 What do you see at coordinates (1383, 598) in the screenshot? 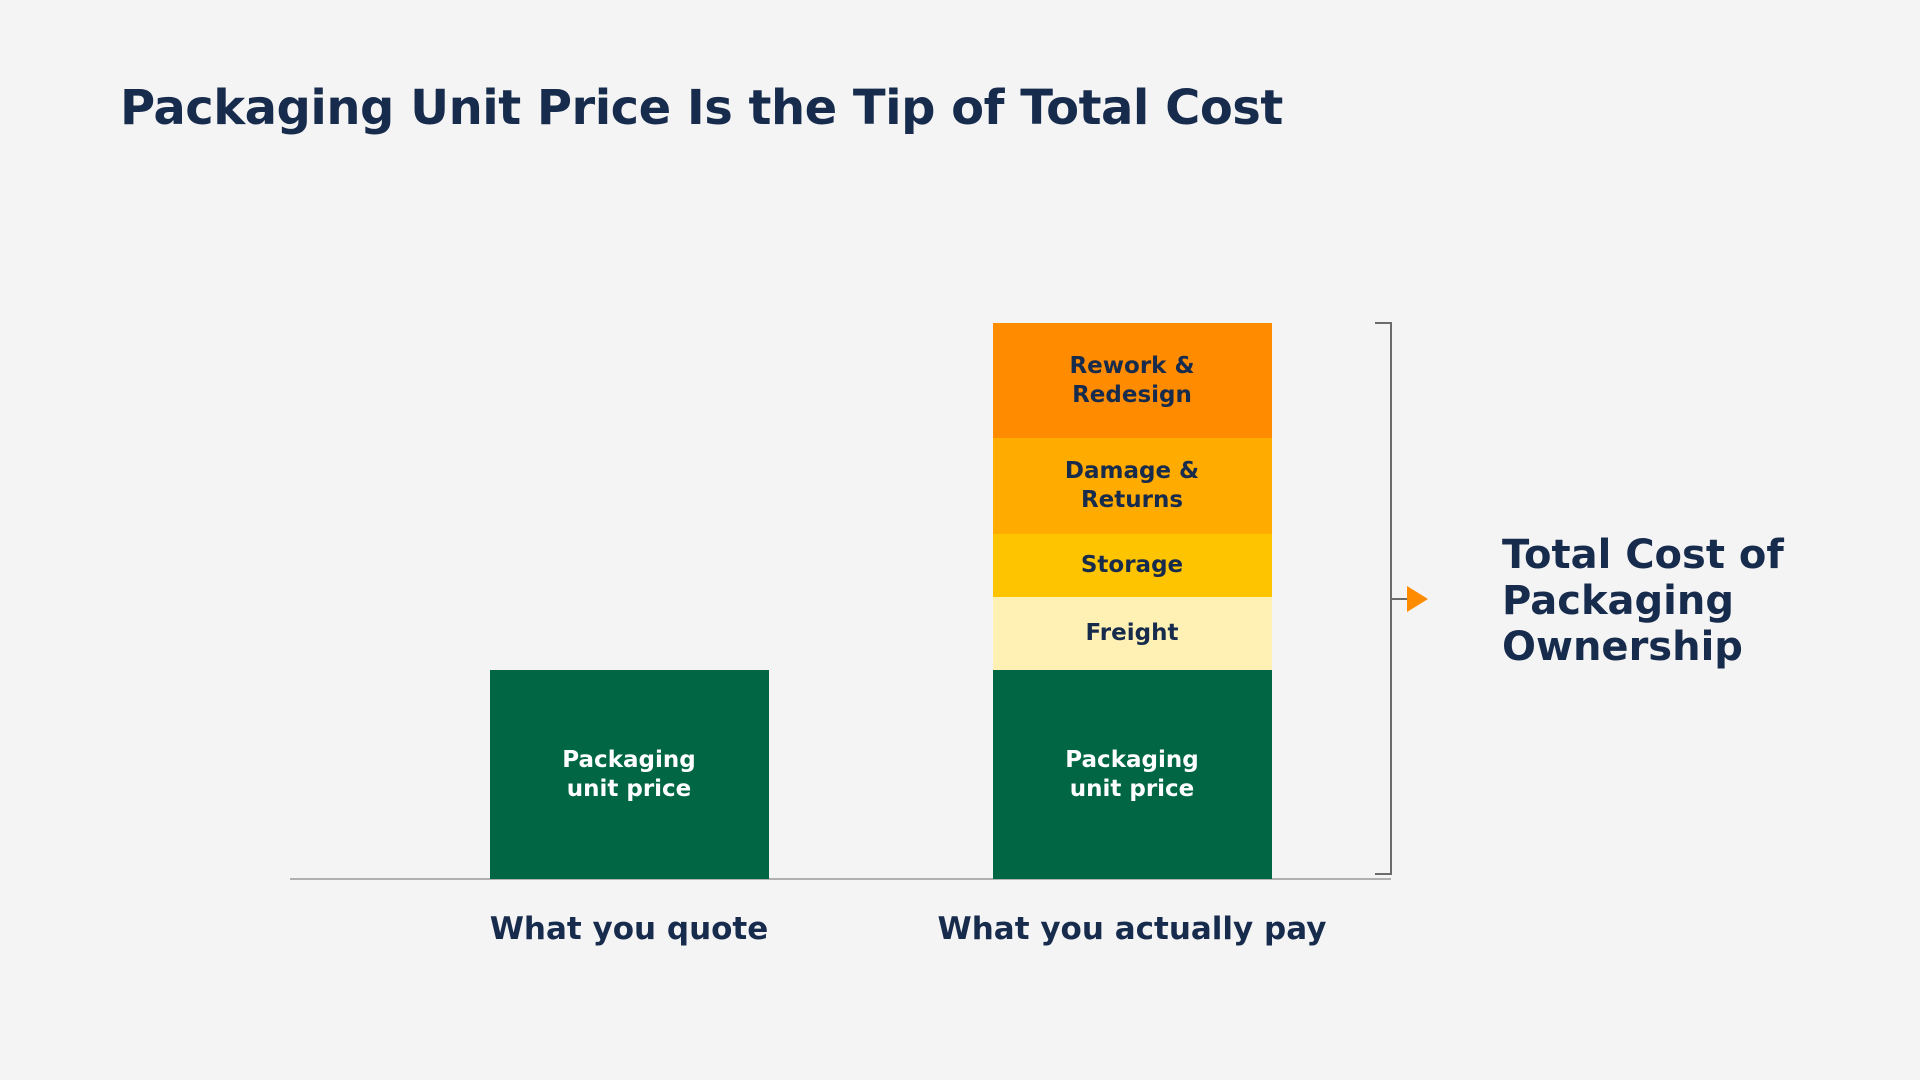
I see `bracket` at bounding box center [1383, 598].